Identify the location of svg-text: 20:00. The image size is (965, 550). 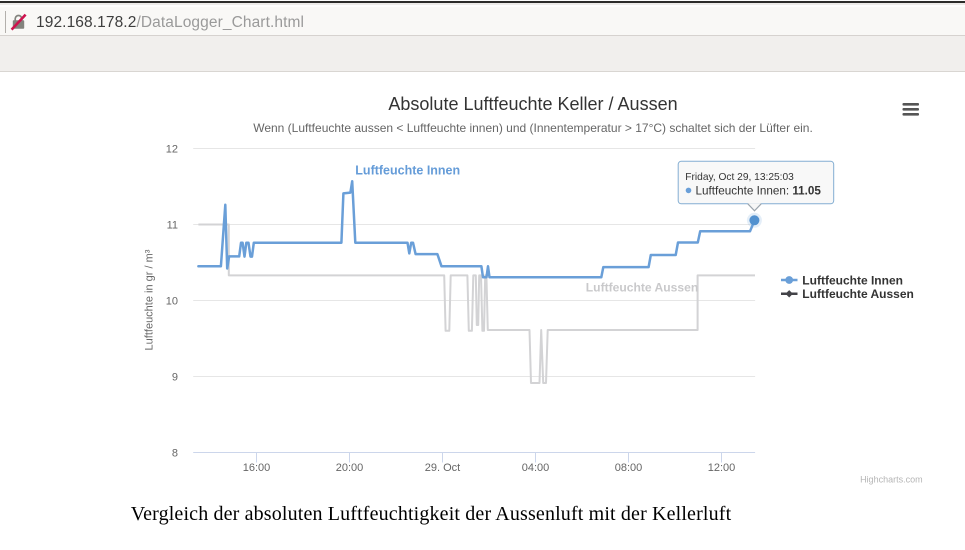
(350, 468).